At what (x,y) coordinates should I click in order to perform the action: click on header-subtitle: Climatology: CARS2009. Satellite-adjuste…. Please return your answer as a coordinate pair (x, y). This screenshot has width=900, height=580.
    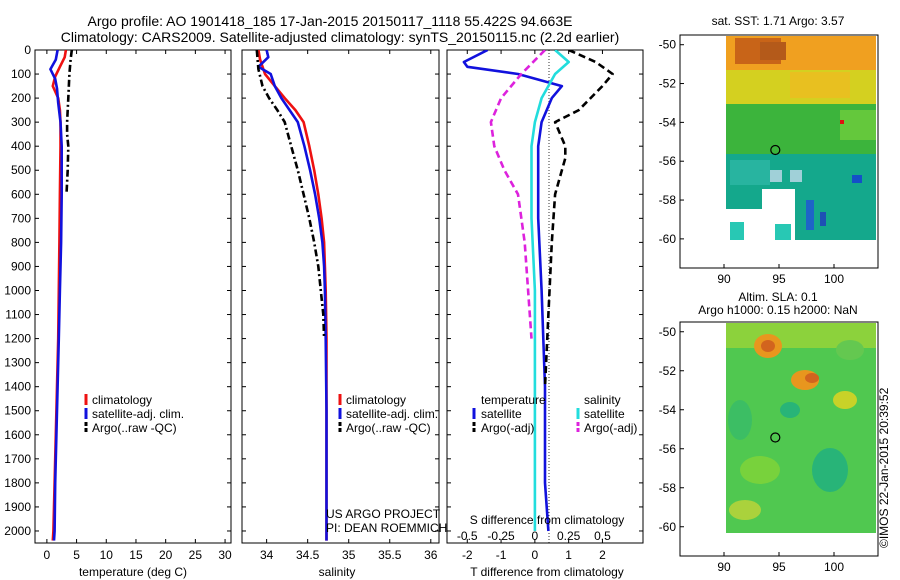
    Looking at the image, I should click on (340, 37).